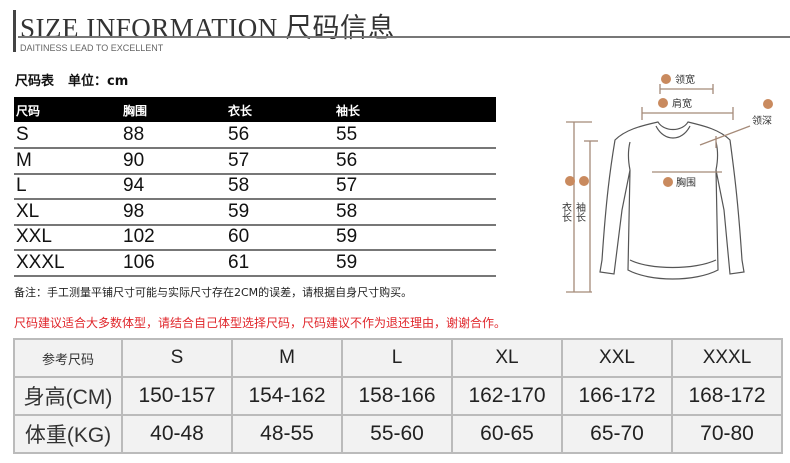 Image resolution: width=790 pixels, height=463 pixels. Describe the element at coordinates (239, 262) in the screenshot. I see `size-cell: 61` at that location.